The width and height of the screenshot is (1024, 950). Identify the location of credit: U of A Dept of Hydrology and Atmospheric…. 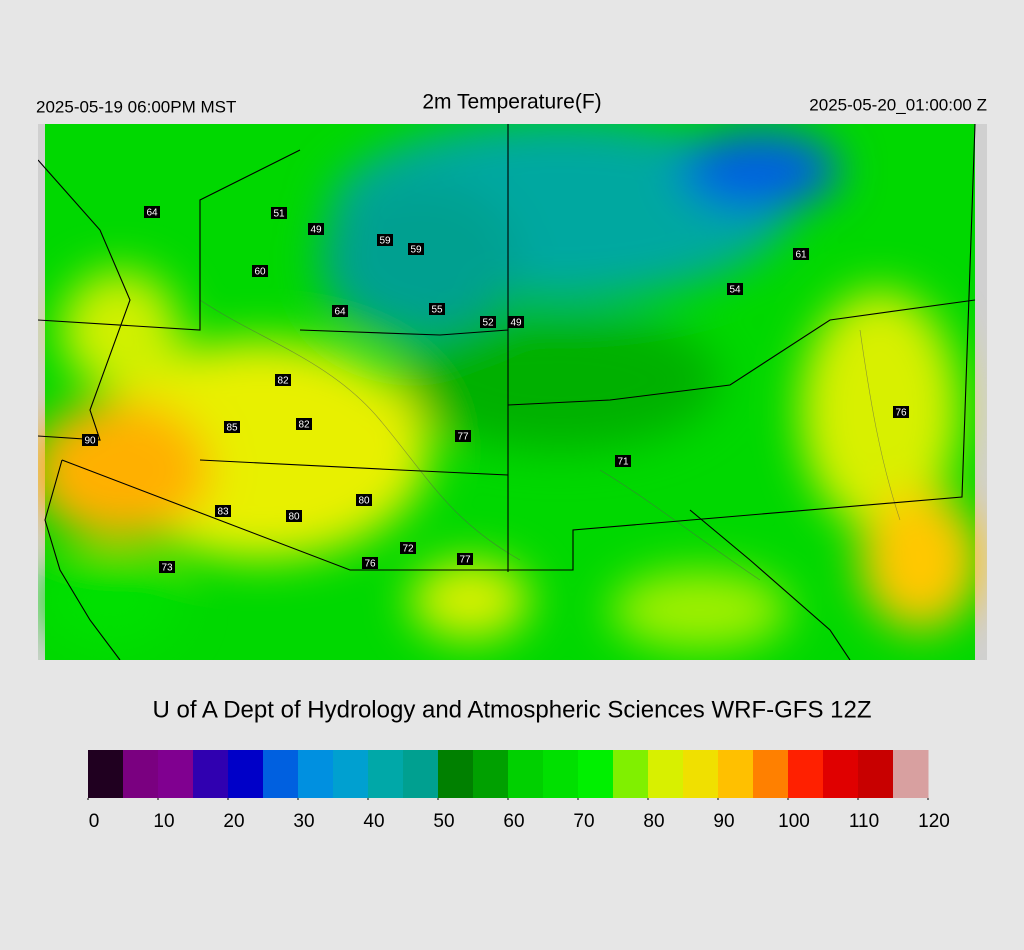
(512, 709).